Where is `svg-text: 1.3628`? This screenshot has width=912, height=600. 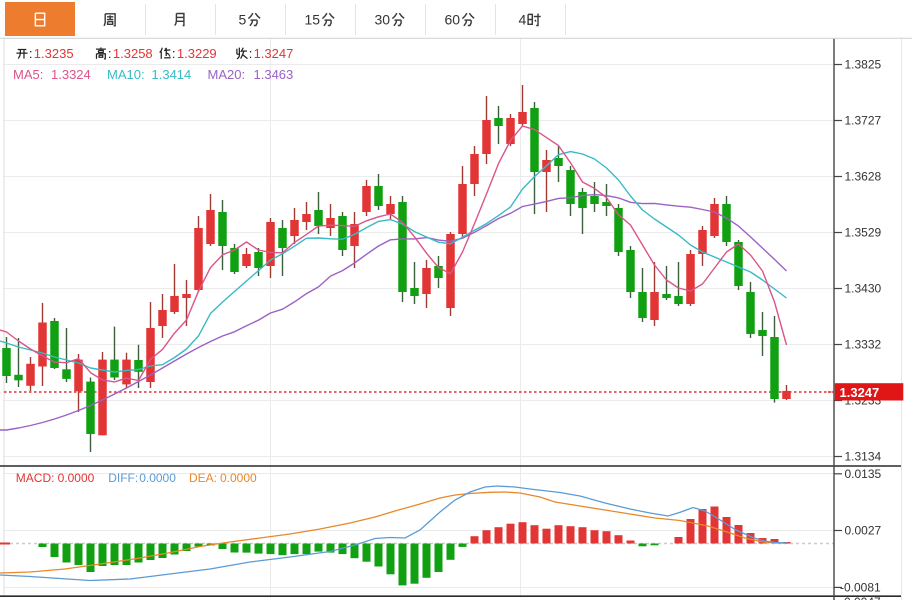 svg-text: 1.3628 is located at coordinates (863, 177).